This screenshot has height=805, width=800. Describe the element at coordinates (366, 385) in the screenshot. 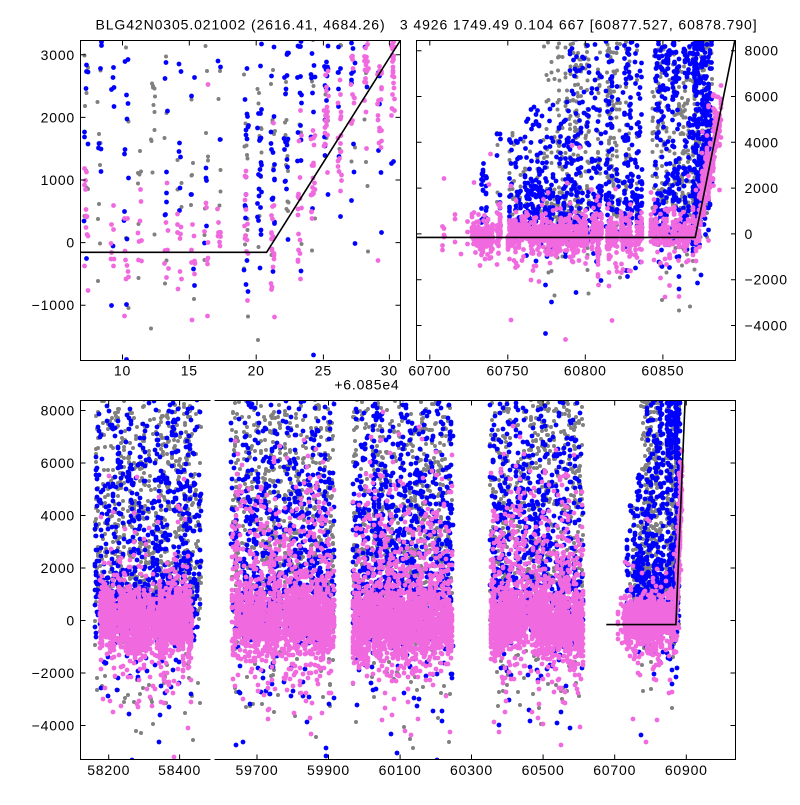

I see `svg-text: +6.085e4` at that location.